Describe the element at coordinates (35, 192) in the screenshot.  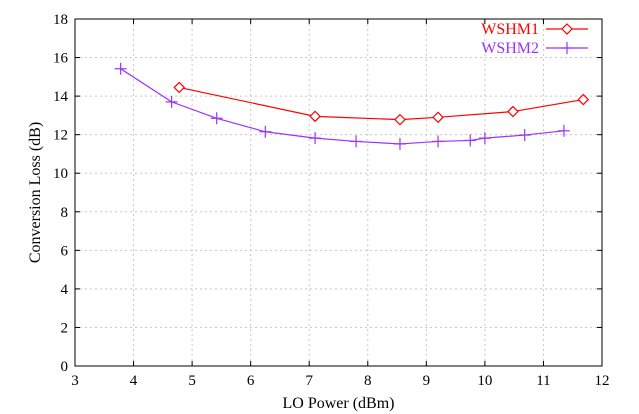
I see `y-axis-label: Conversion Loss (dB)` at that location.